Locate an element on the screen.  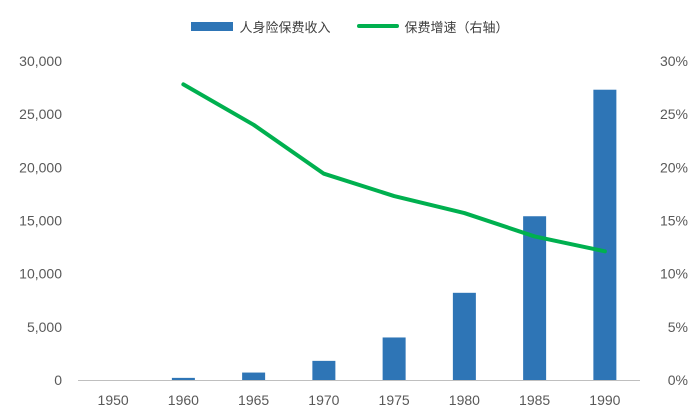
x-tick-label: 1990 is located at coordinates (604, 400).